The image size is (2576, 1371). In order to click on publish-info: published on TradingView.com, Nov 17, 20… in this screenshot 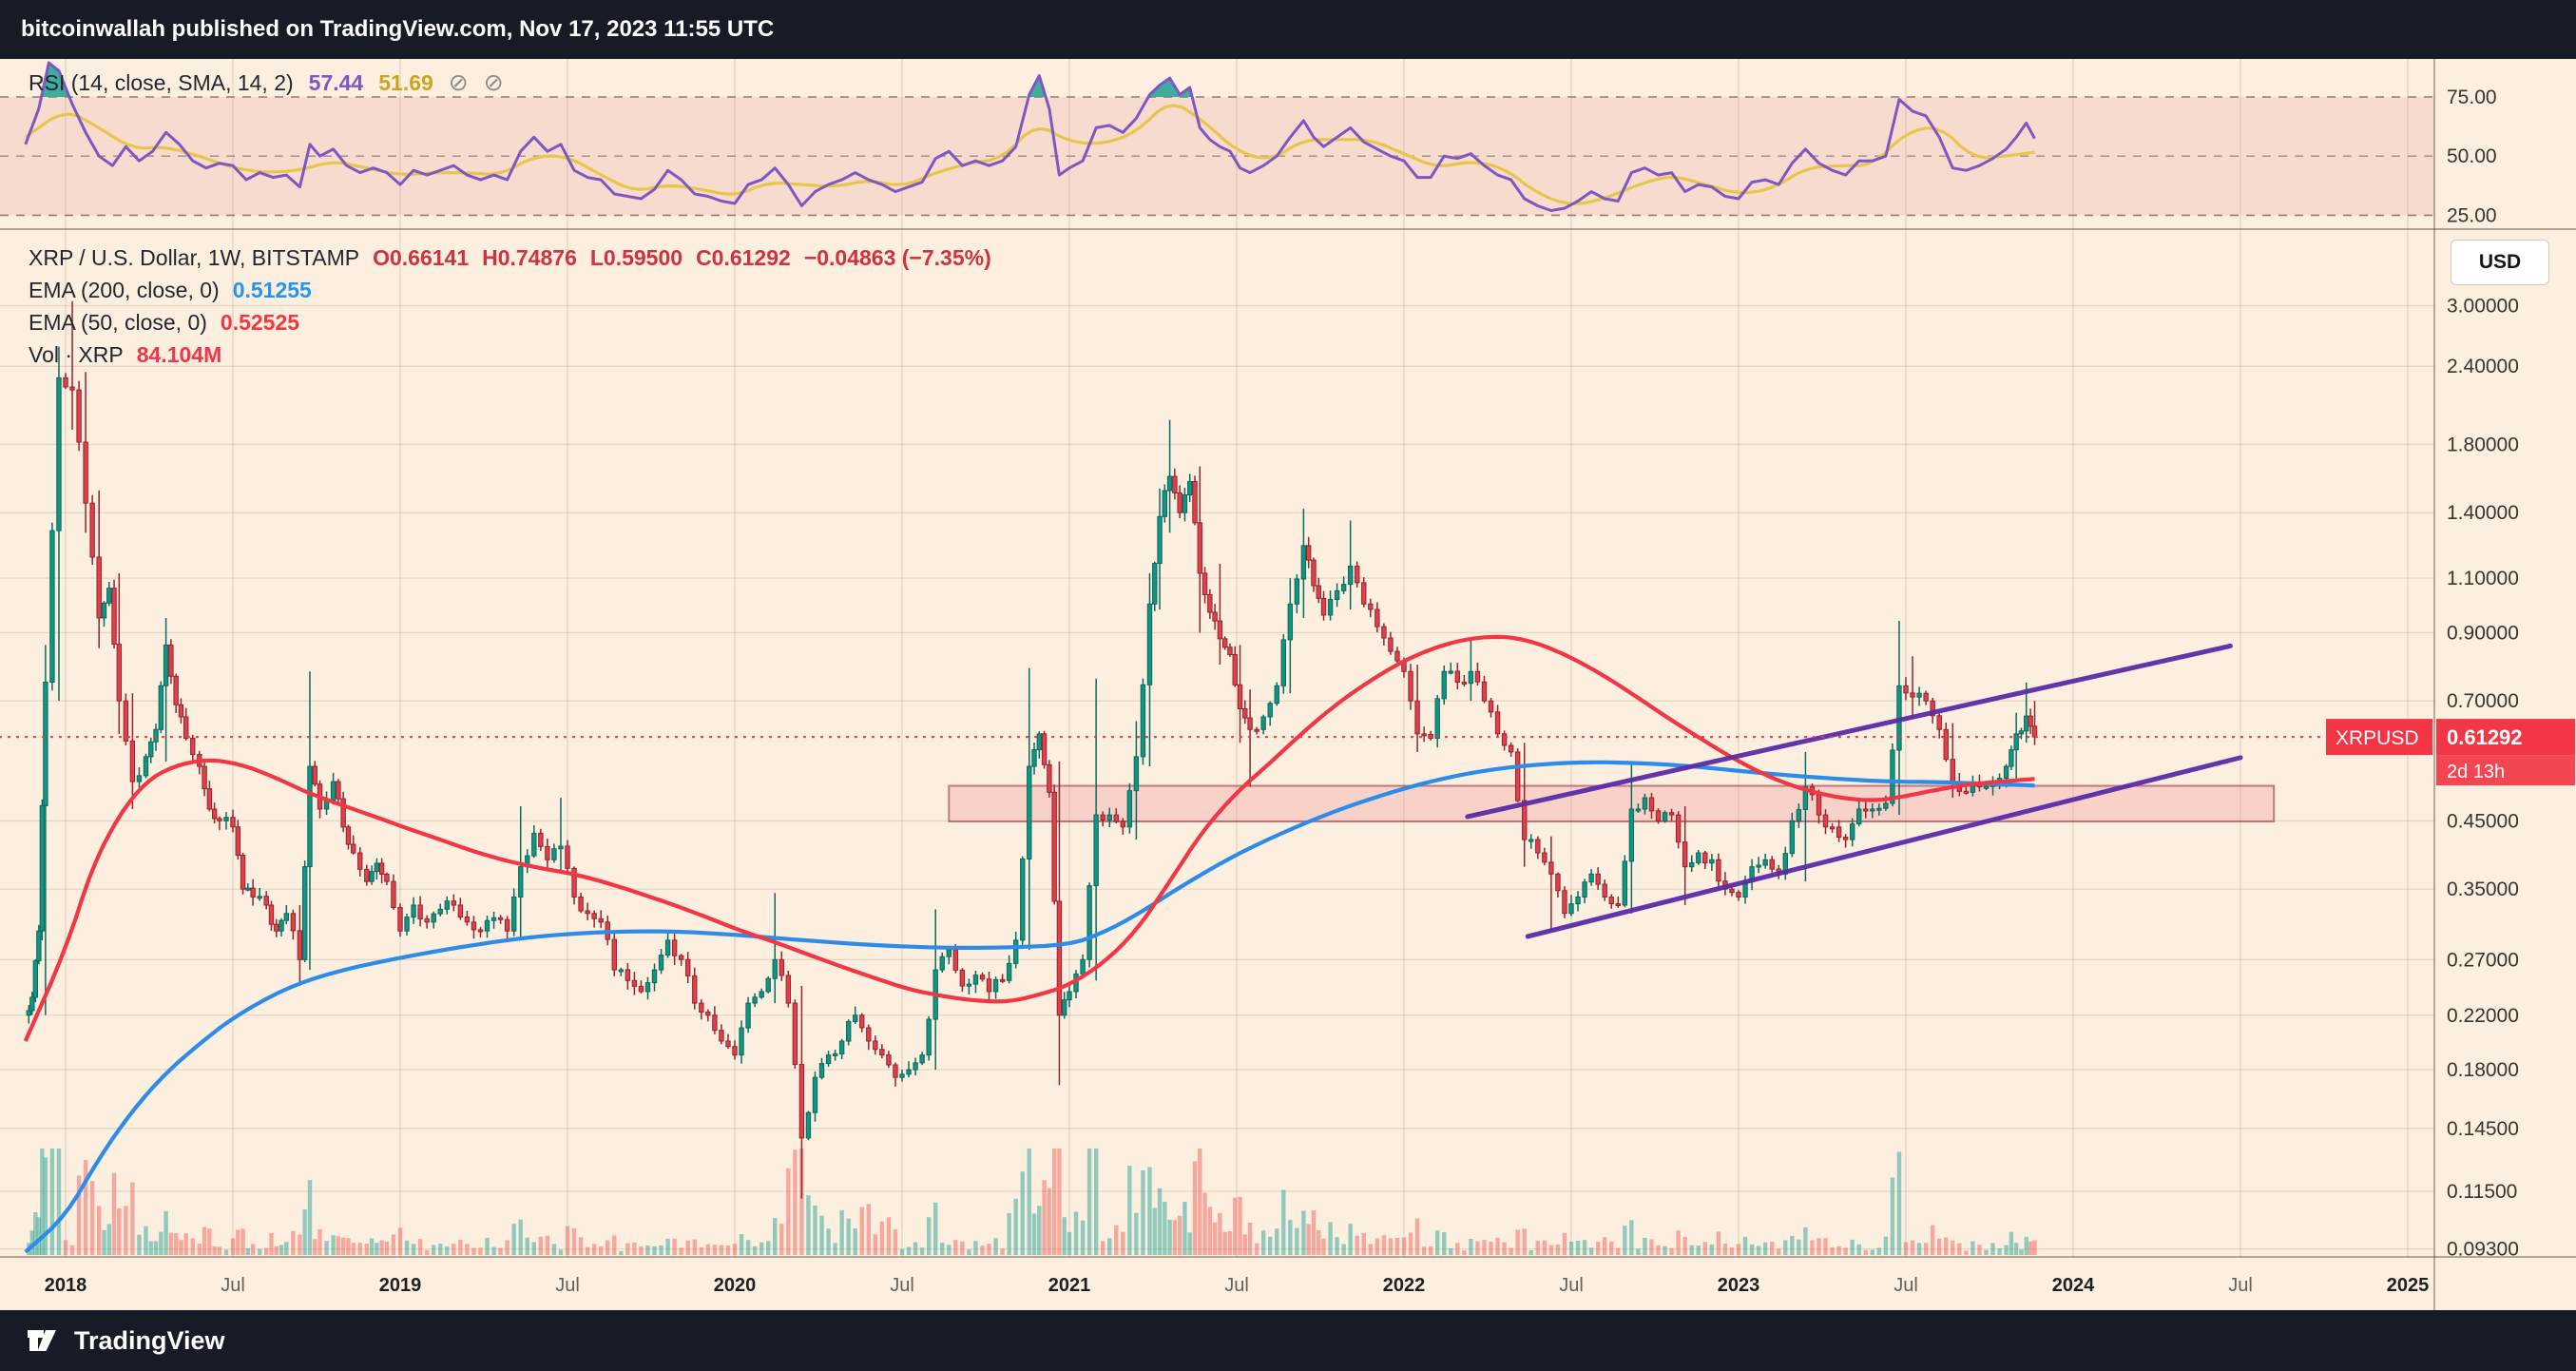, I will do `click(470, 29)`.